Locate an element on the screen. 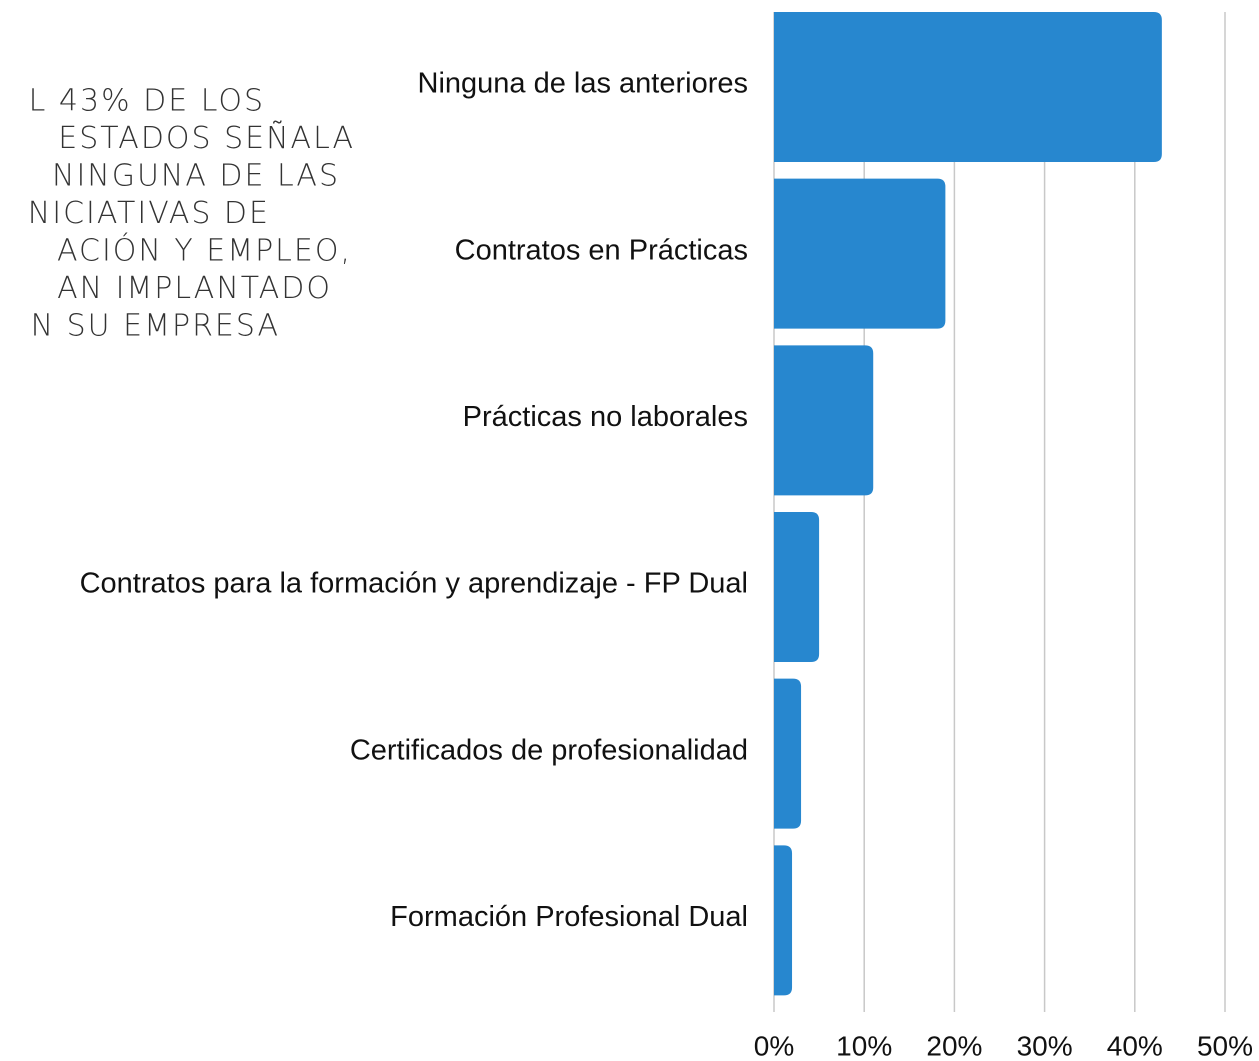 The height and width of the screenshot is (1061, 1259). headline-line: ESTADOS SEÑALA is located at coordinates (206, 137).